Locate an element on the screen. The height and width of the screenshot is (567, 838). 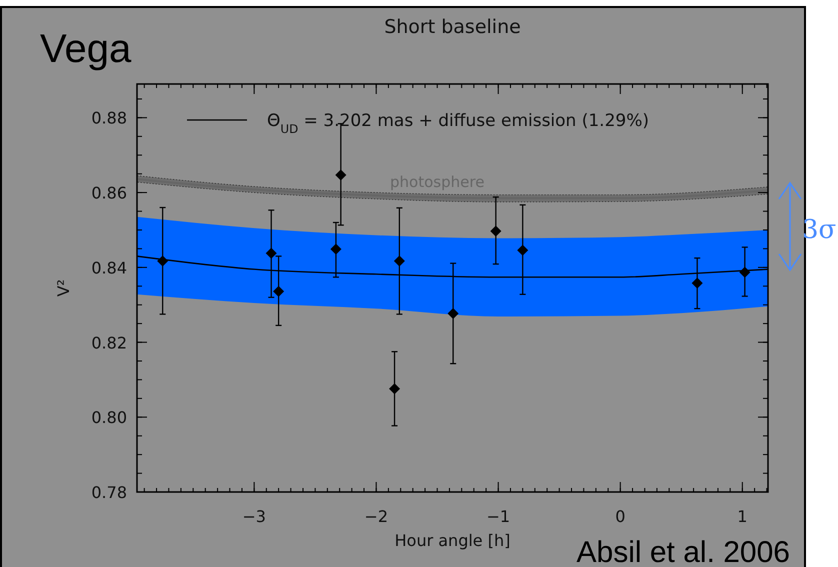
text: Absil et al. 2006 is located at coordinates (683, 551).